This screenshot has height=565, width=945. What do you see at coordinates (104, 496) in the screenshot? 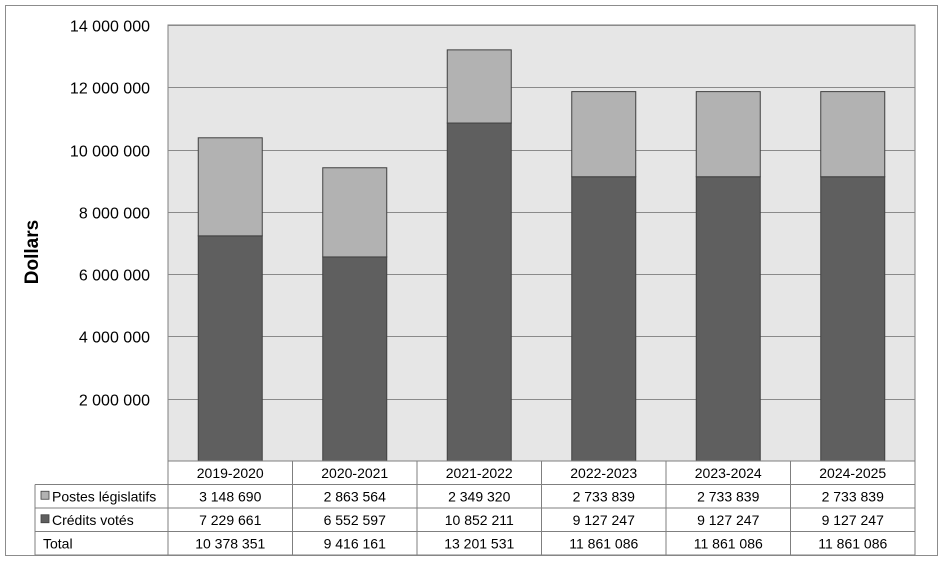
I see `legend-label: Postes législatifs` at bounding box center [104, 496].